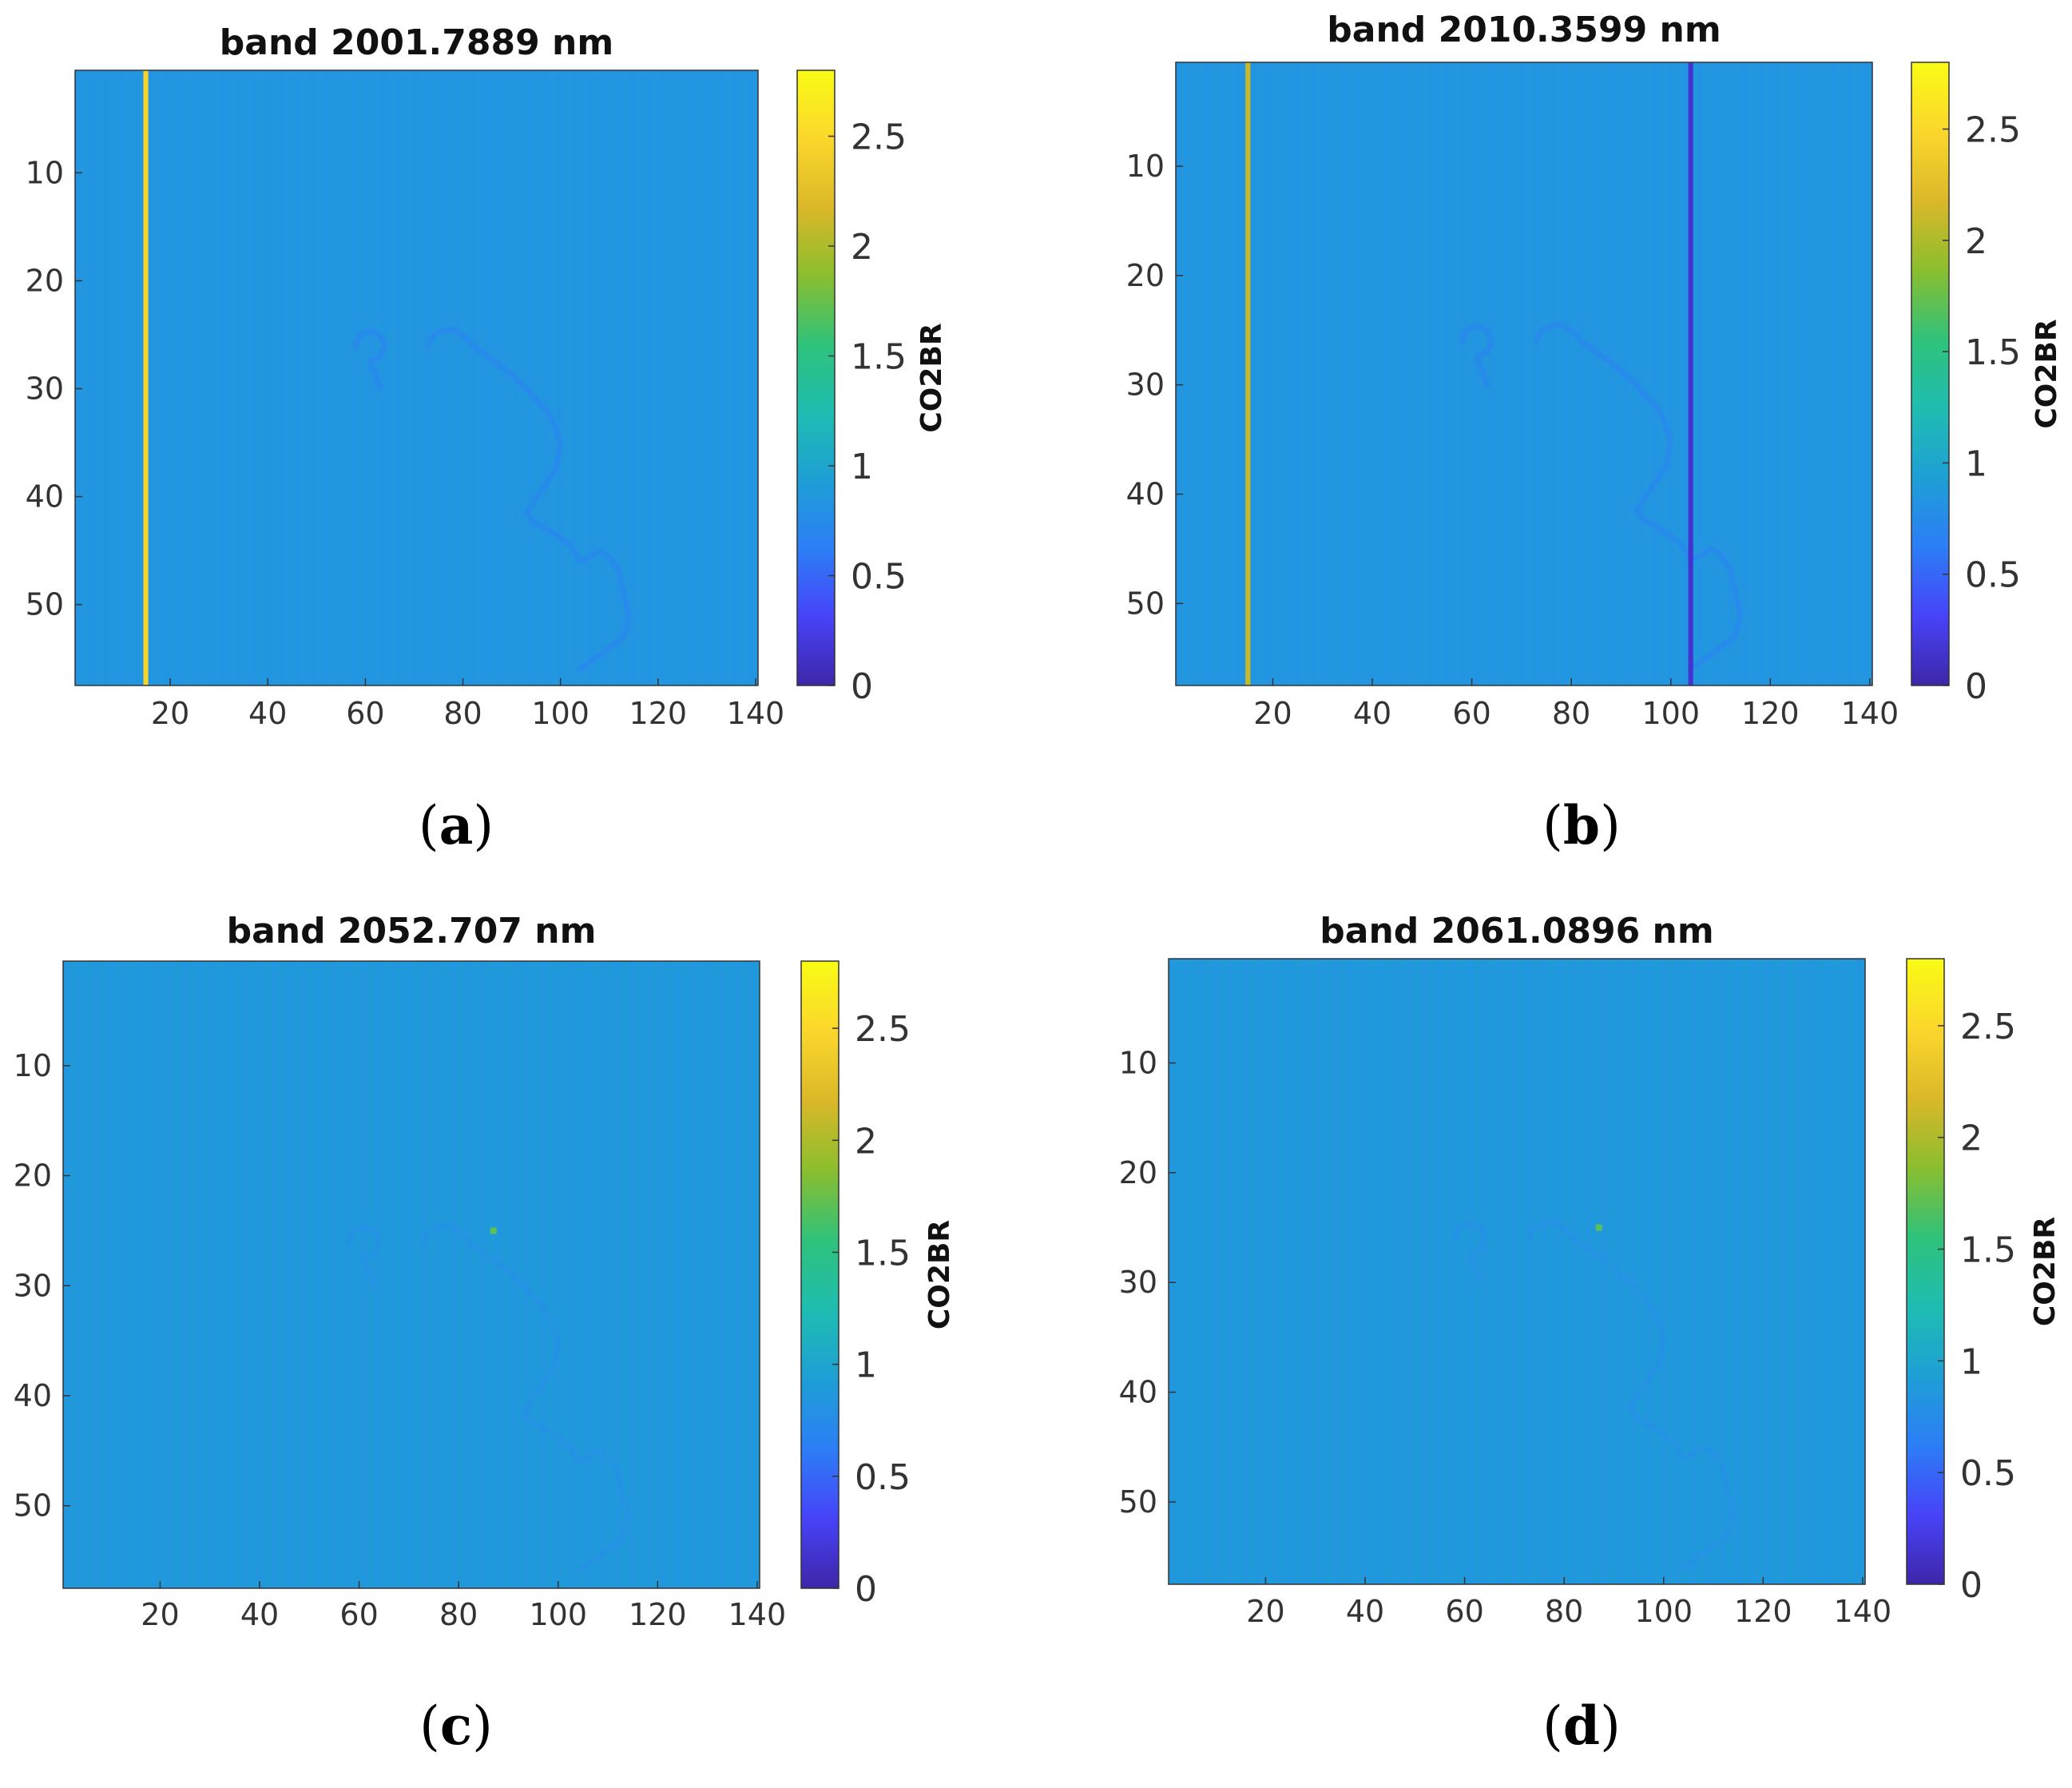 Image resolution: width=2072 pixels, height=1788 pixels. What do you see at coordinates (412, 932) in the screenshot?
I see `panel-title: band 2052.707 nm` at bounding box center [412, 932].